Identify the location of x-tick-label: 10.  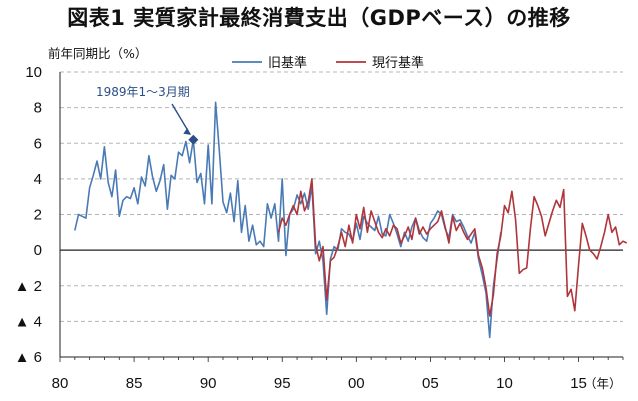
(504, 383).